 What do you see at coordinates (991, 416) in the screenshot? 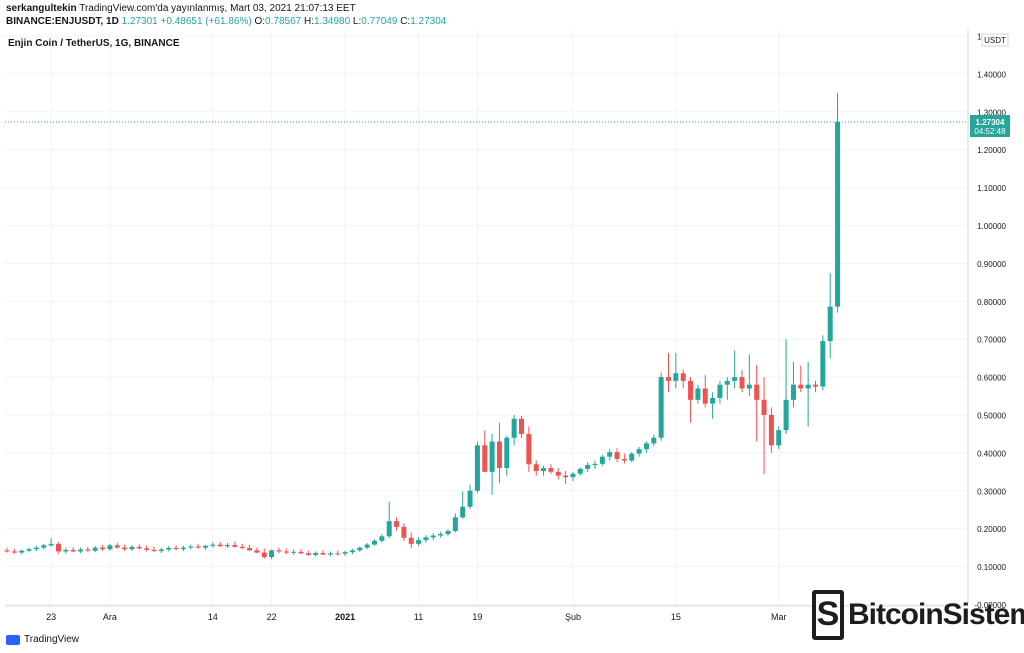
I see `y-tick-label: 0.50000` at bounding box center [991, 416].